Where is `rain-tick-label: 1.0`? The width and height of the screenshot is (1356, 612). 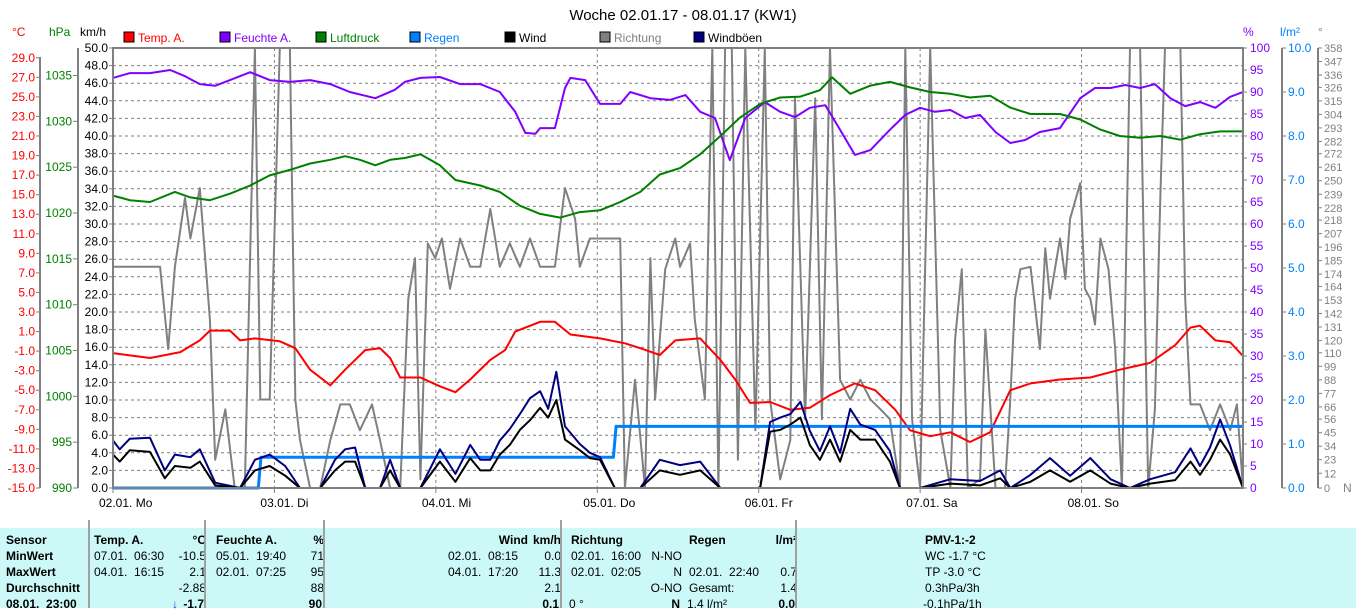
rain-tick-label: 1.0 is located at coordinates (1296, 444).